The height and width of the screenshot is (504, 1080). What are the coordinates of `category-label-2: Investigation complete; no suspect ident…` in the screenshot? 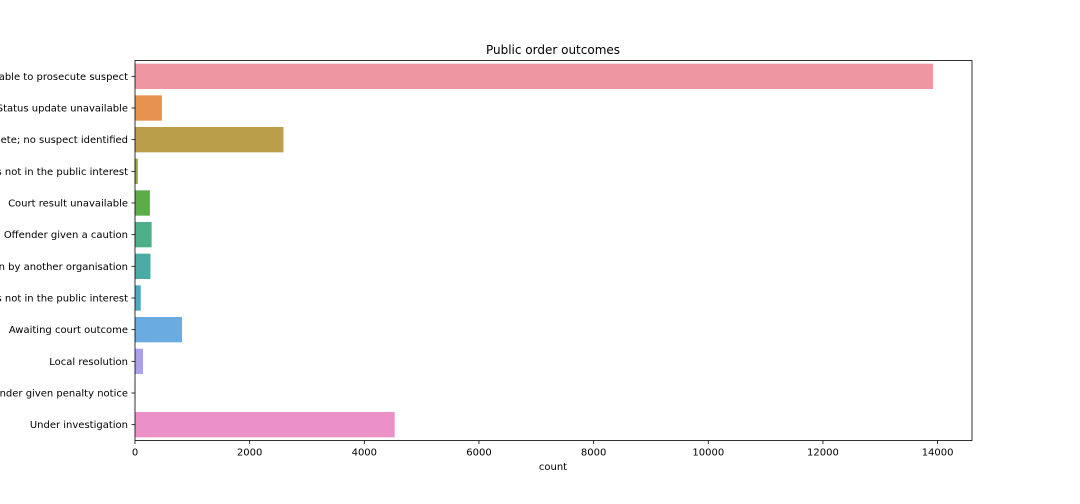 It's located at (64, 140).